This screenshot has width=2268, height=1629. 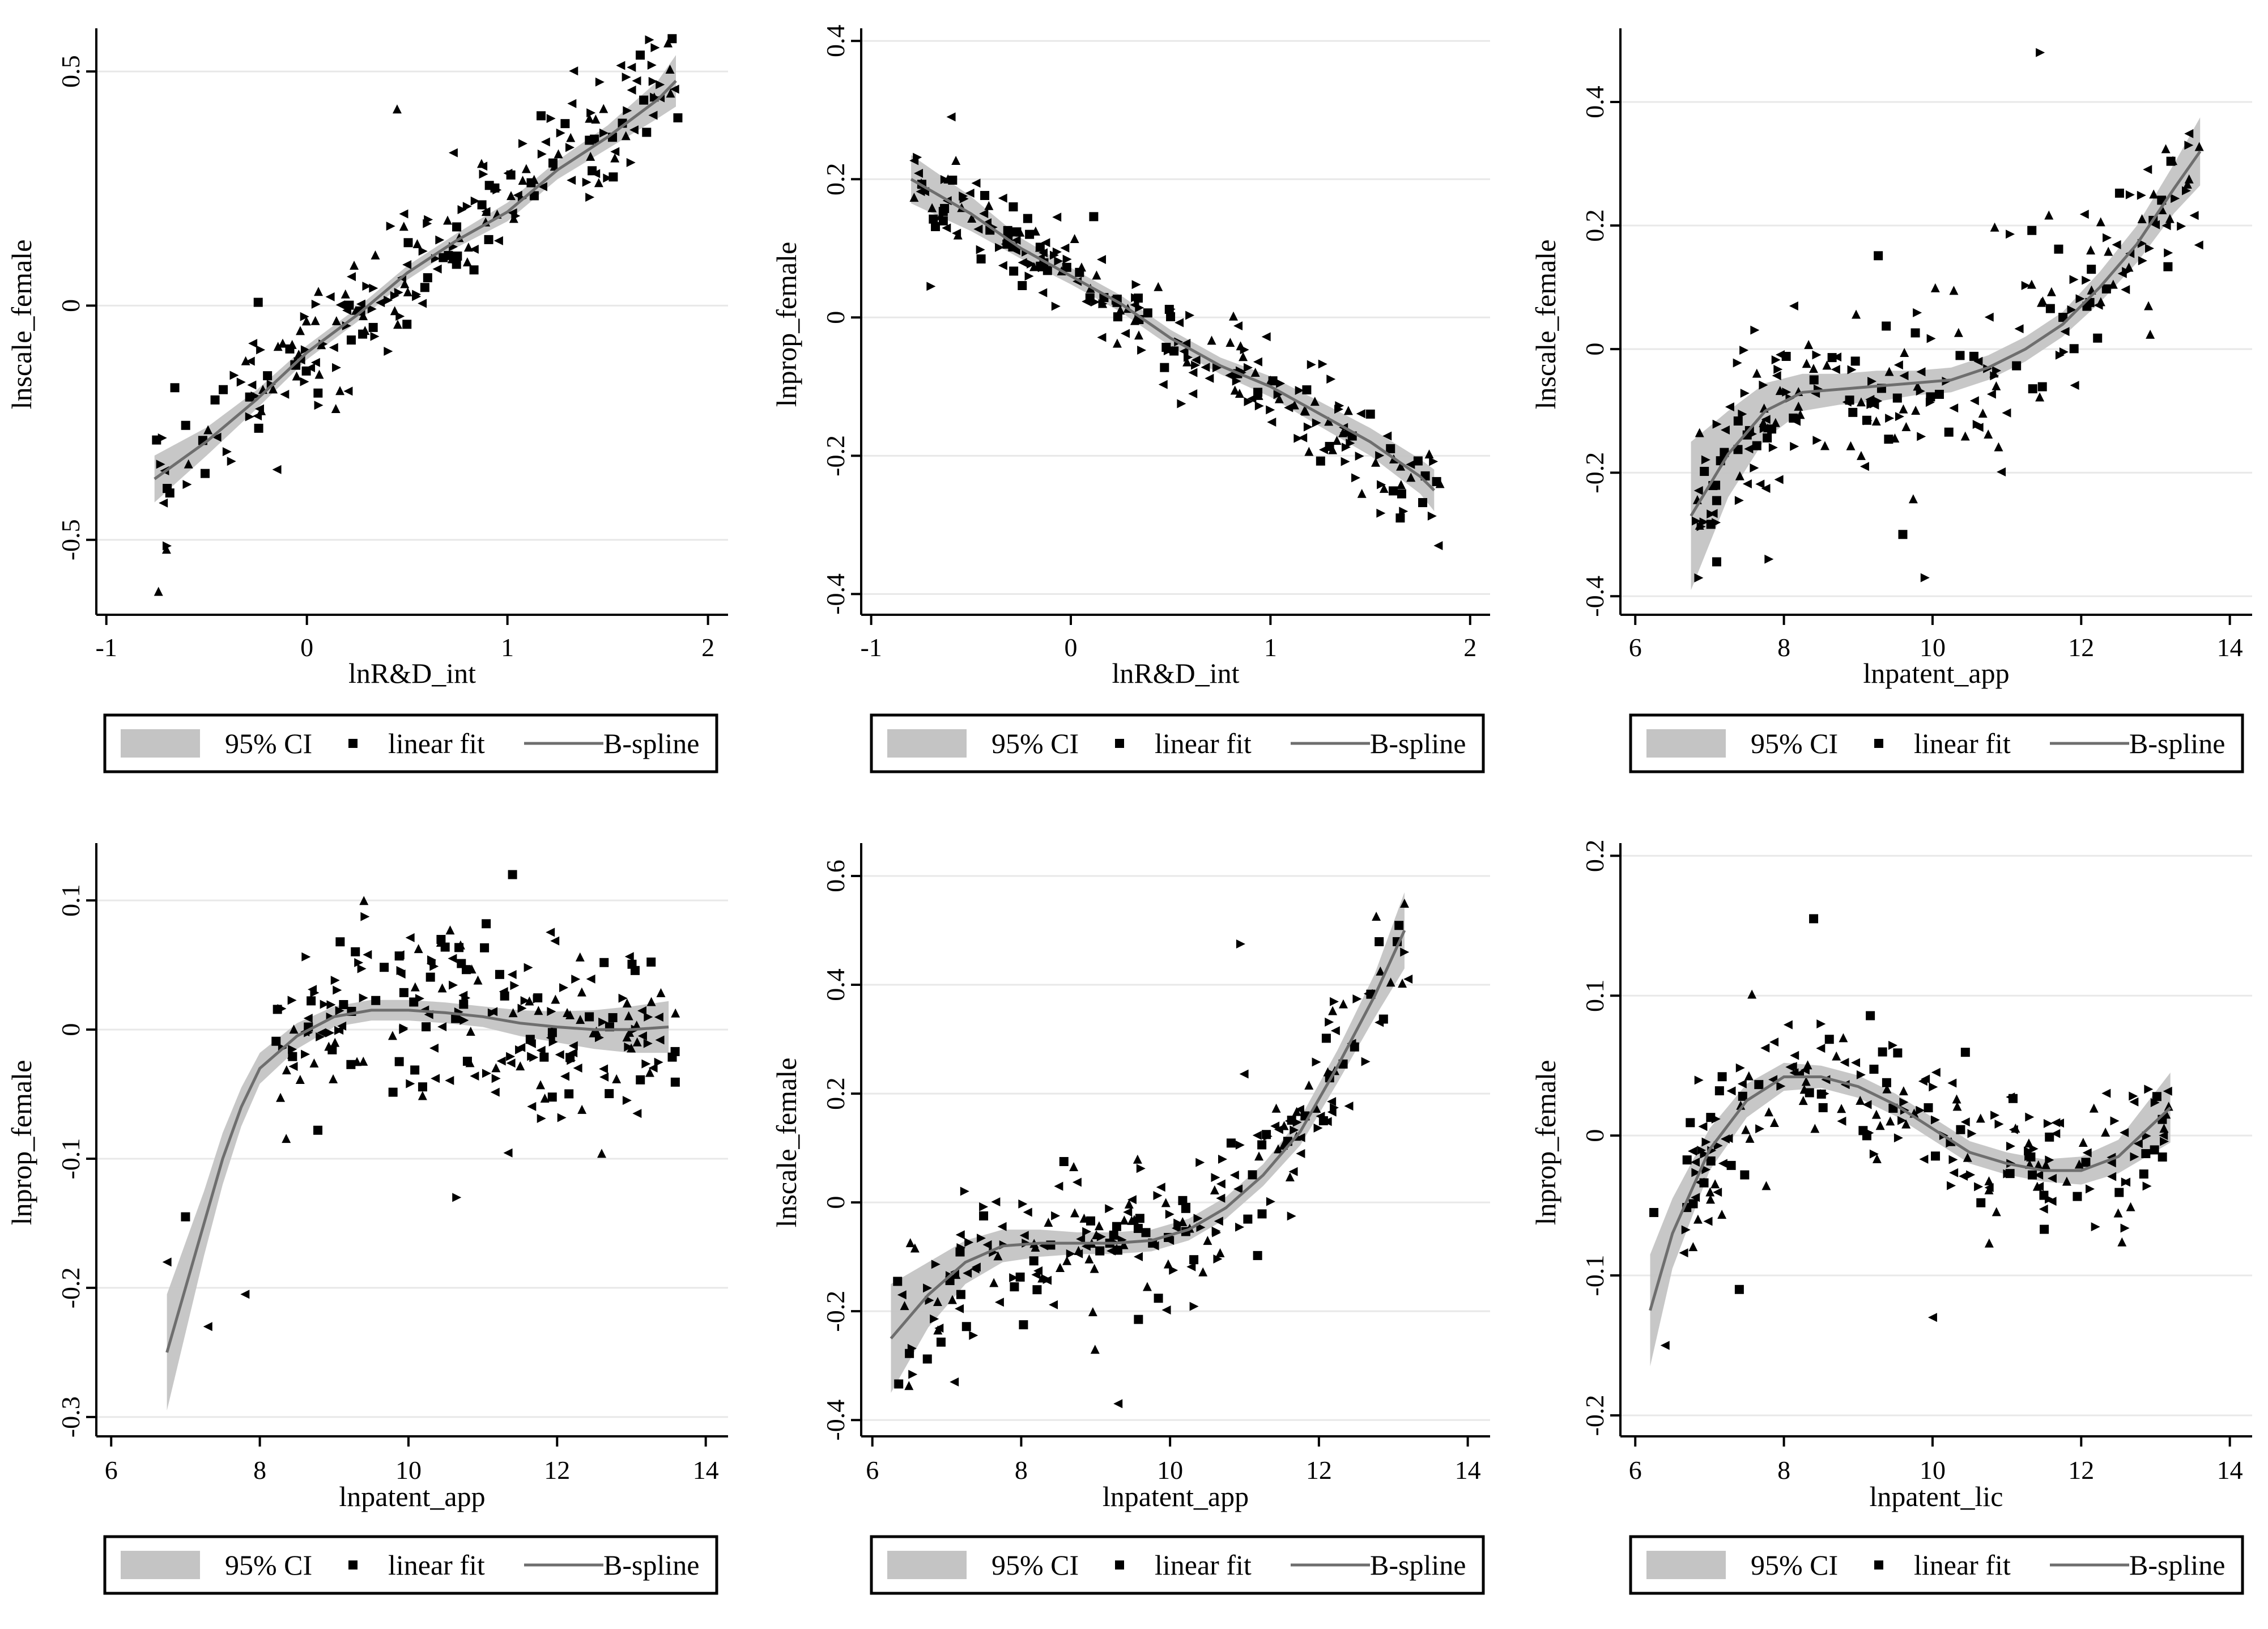 What do you see at coordinates (873, 1470) in the screenshot?
I see `x-tick-label: 6` at bounding box center [873, 1470].